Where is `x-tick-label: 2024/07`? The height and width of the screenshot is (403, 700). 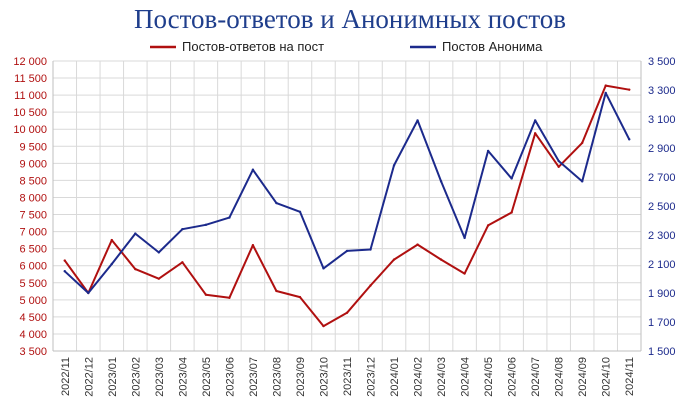
x-tick-label: 2024/07 is located at coordinates (536, 377).